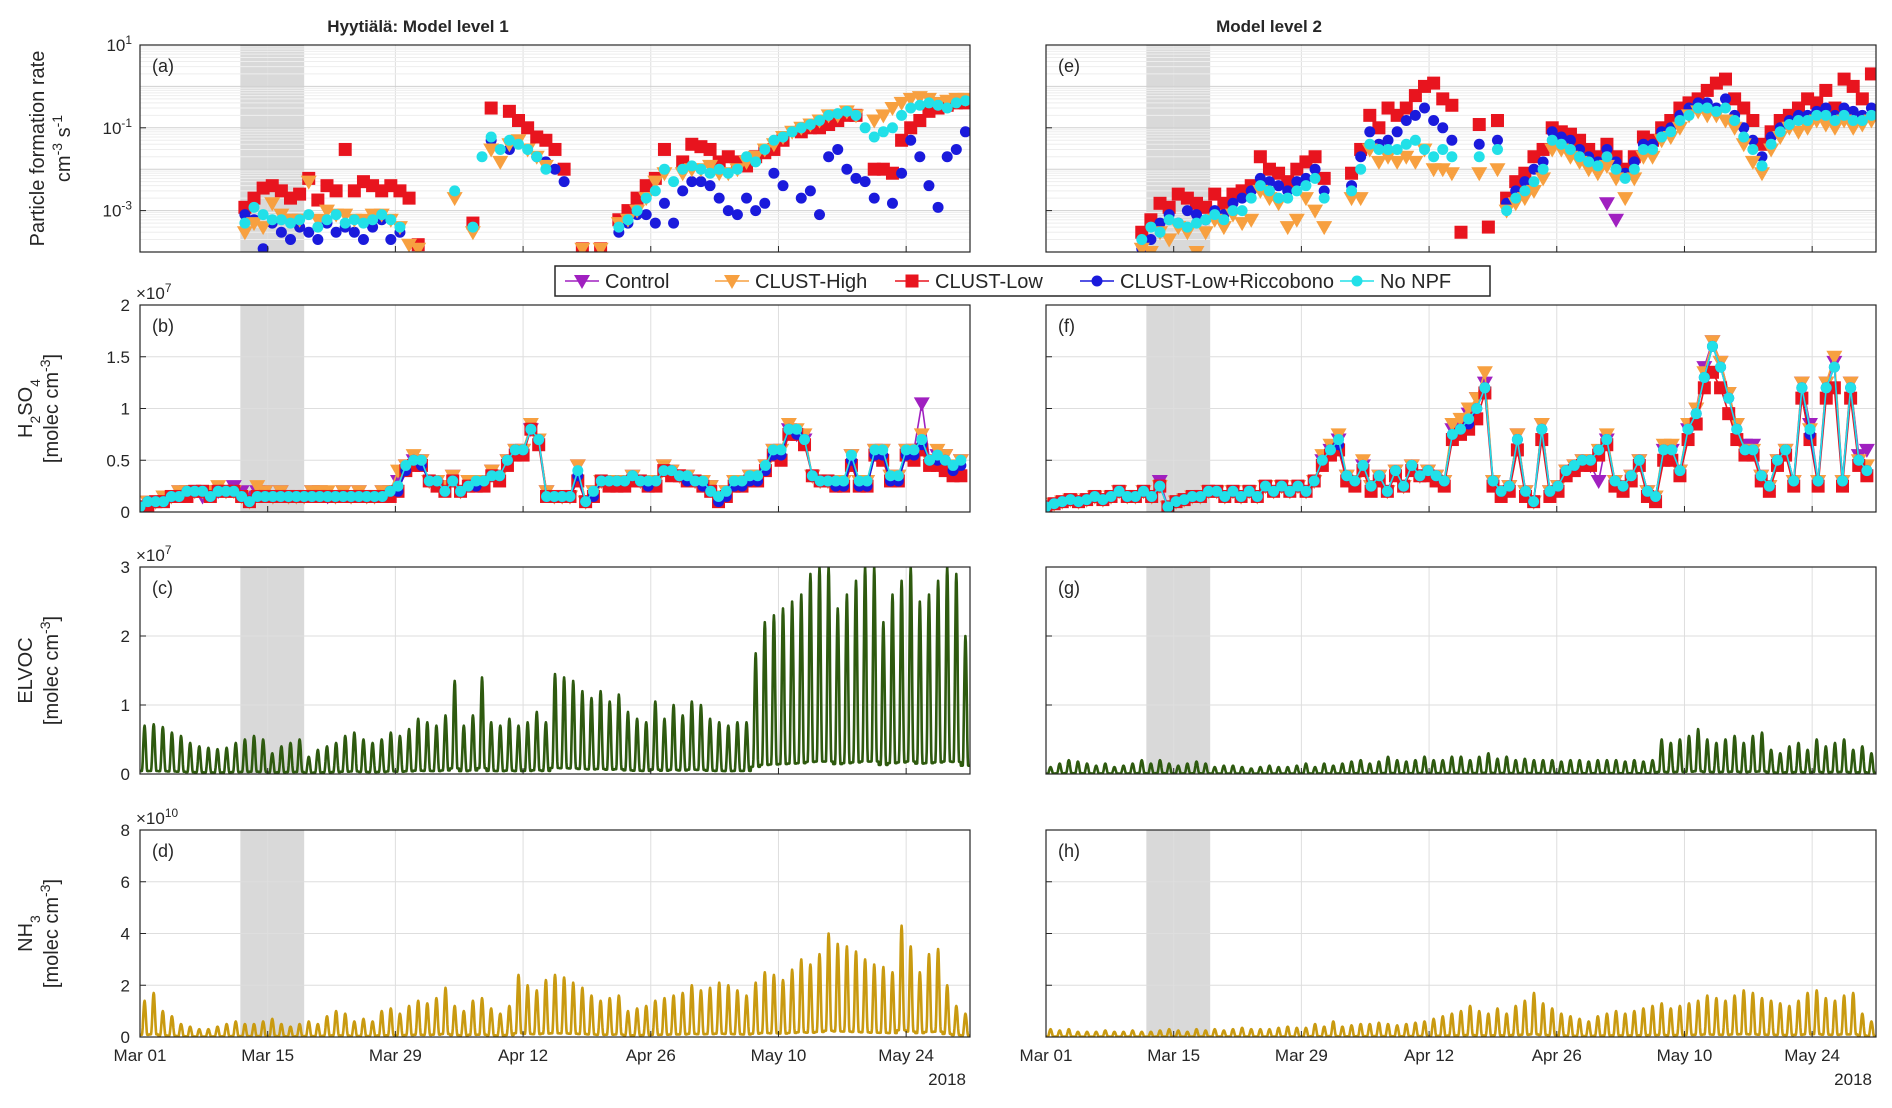  I want to click on panel-b-ytick-label: 1.5, so click(118, 357).